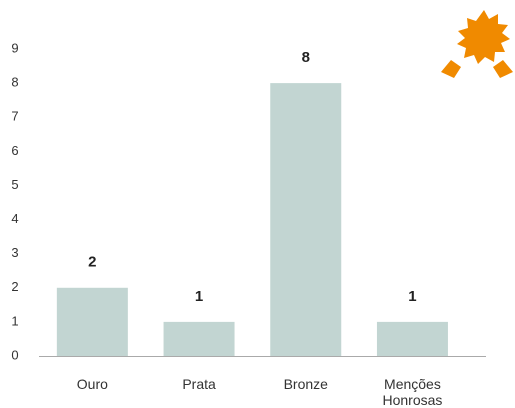  I want to click on y-tick-label: 3, so click(14, 252).